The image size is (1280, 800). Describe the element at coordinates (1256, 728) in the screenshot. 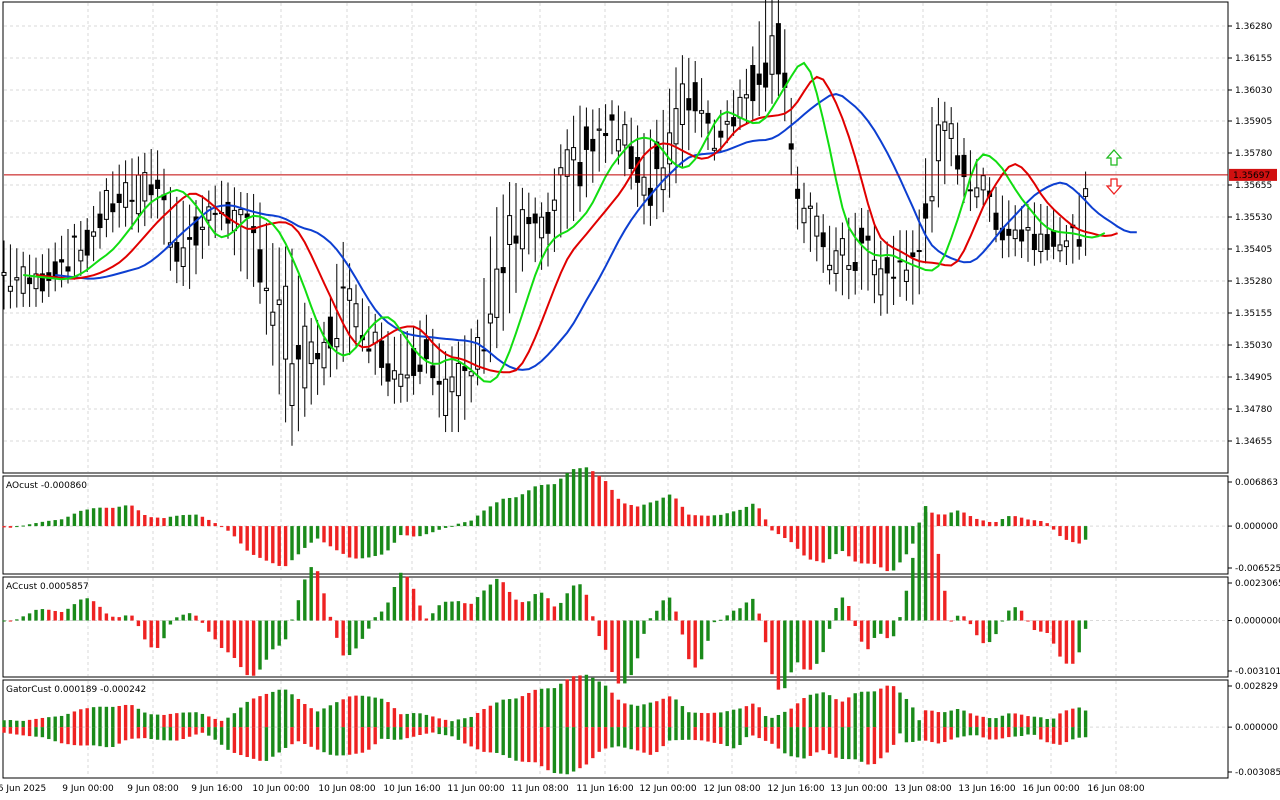

I see `indicator-tick-label: 0.000000` at that location.